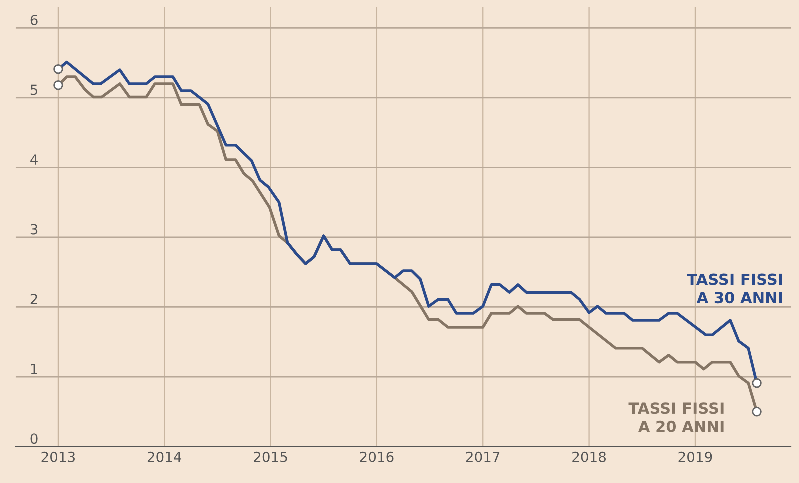 The width and height of the screenshot is (799, 483). I want to click on x-tick-label: 2013, so click(59, 457).